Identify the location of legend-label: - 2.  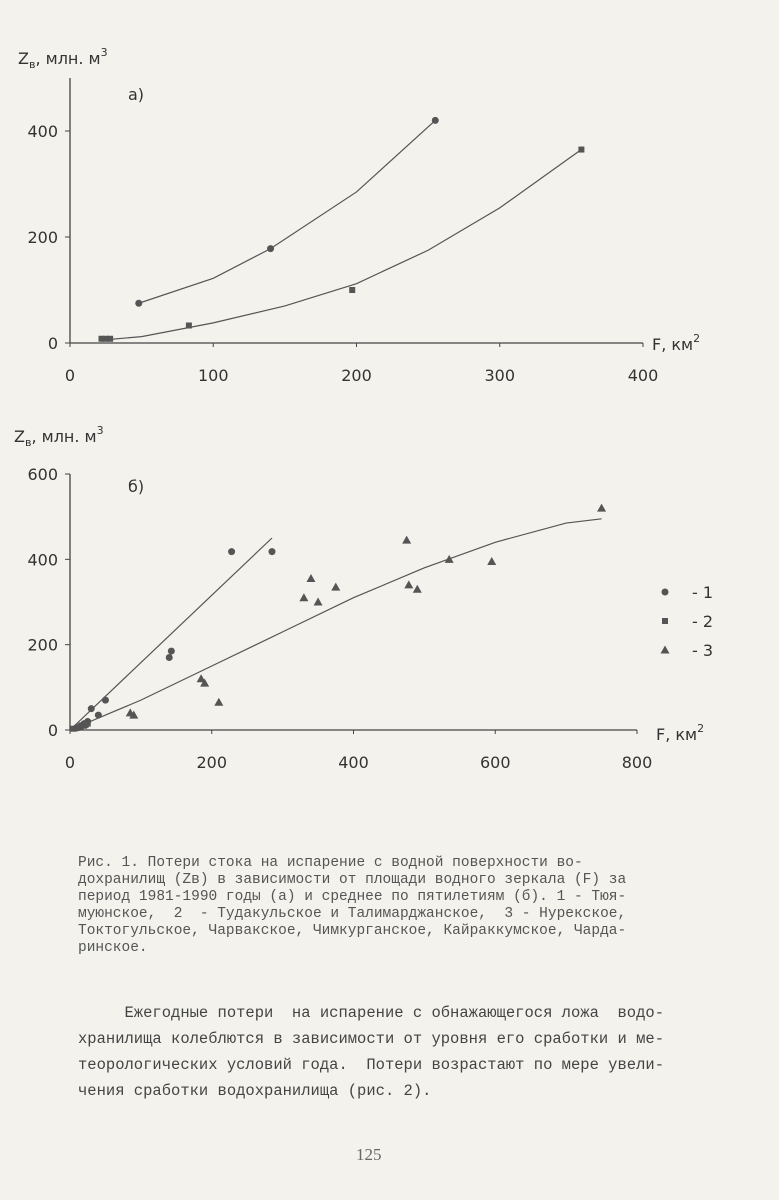
(702, 621).